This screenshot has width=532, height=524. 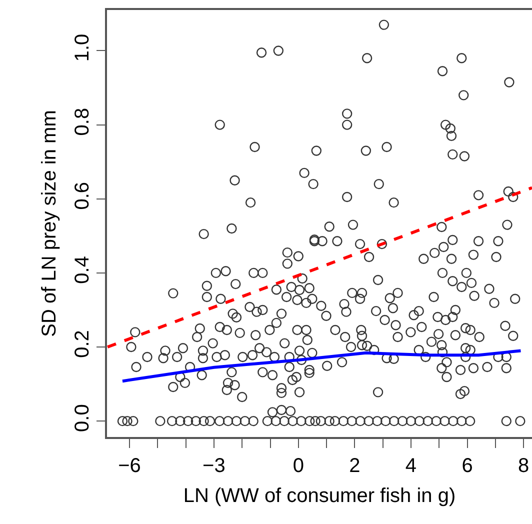 What do you see at coordinates (82, 196) in the screenshot?
I see `y-tick-label: 0.6` at bounding box center [82, 196].